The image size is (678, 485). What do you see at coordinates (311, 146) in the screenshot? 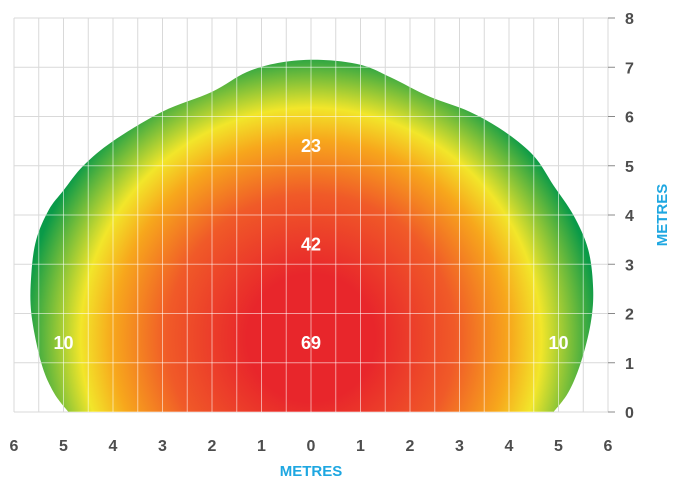
I see `illuminance-value-label: 23` at bounding box center [311, 146].